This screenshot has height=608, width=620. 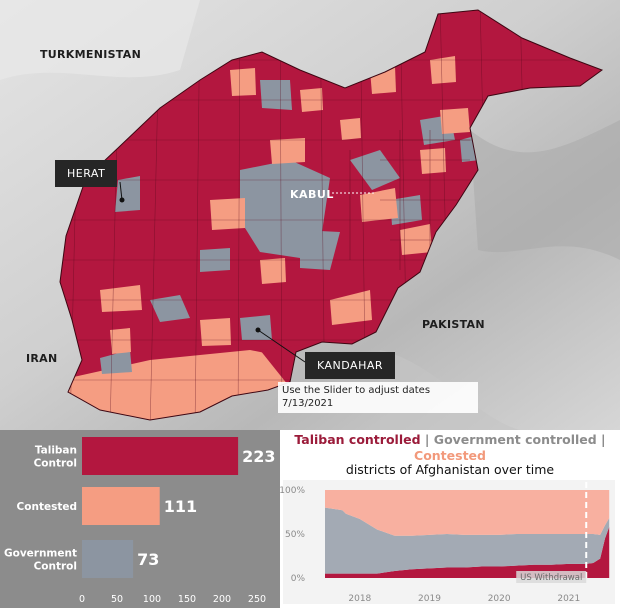 I want to click on area-chart-svg: 100% 50% 0% 2018 2019 2020 2021 US Withdrawal, so click(x=450, y=544).